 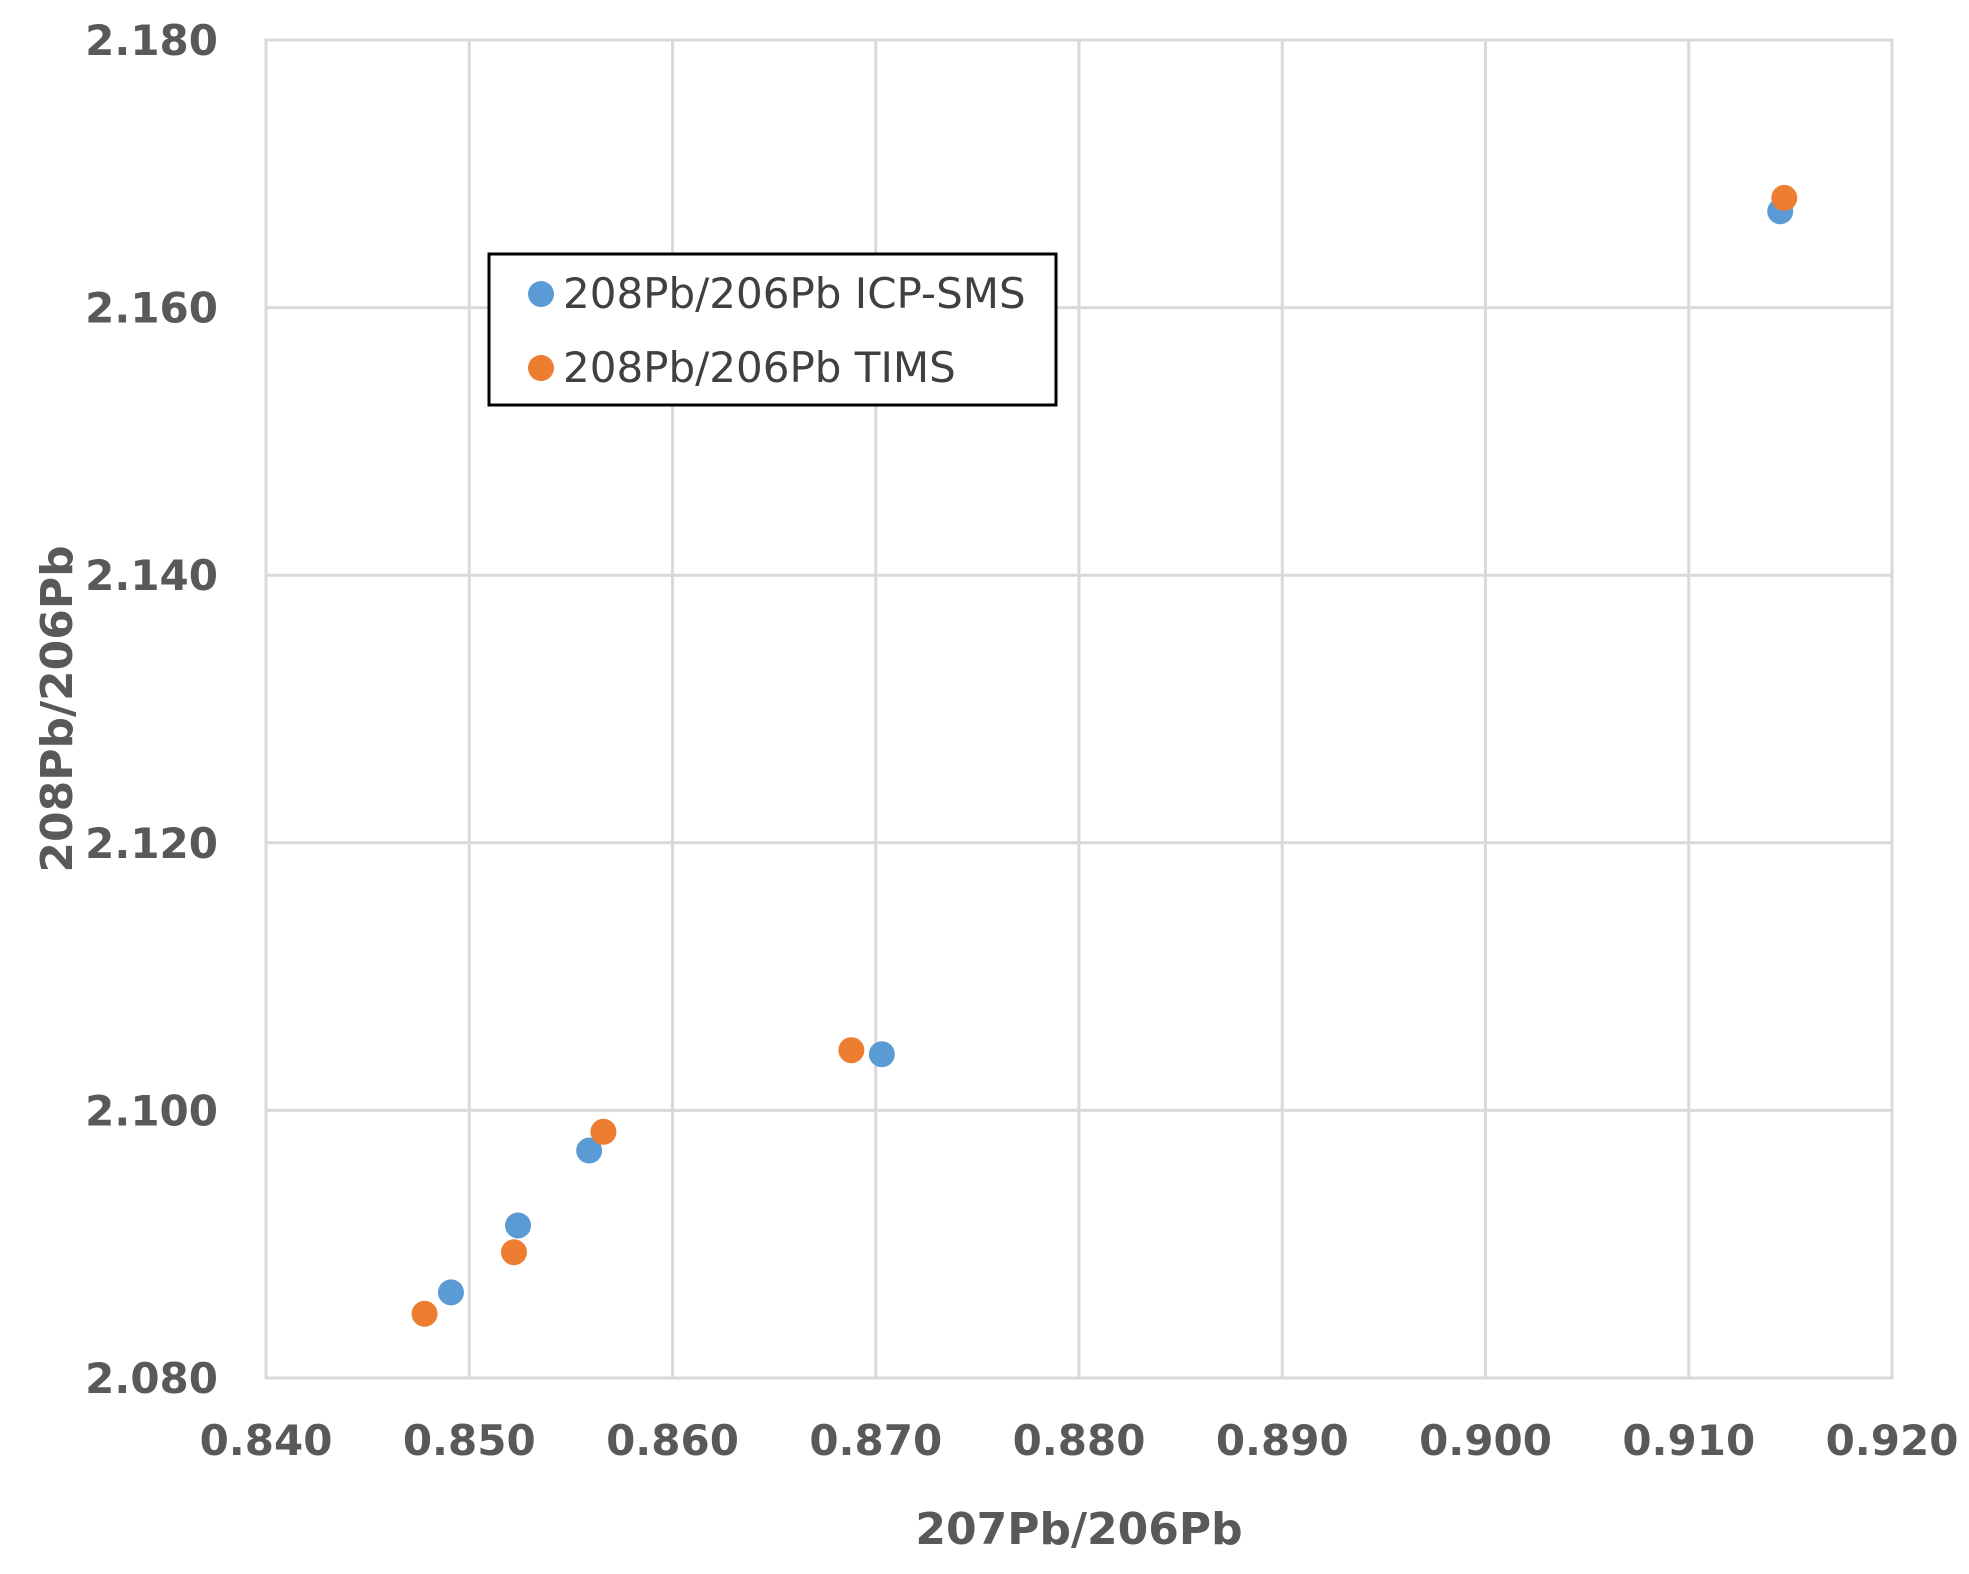 I want to click on legend-marker-tims, so click(x=541, y=368).